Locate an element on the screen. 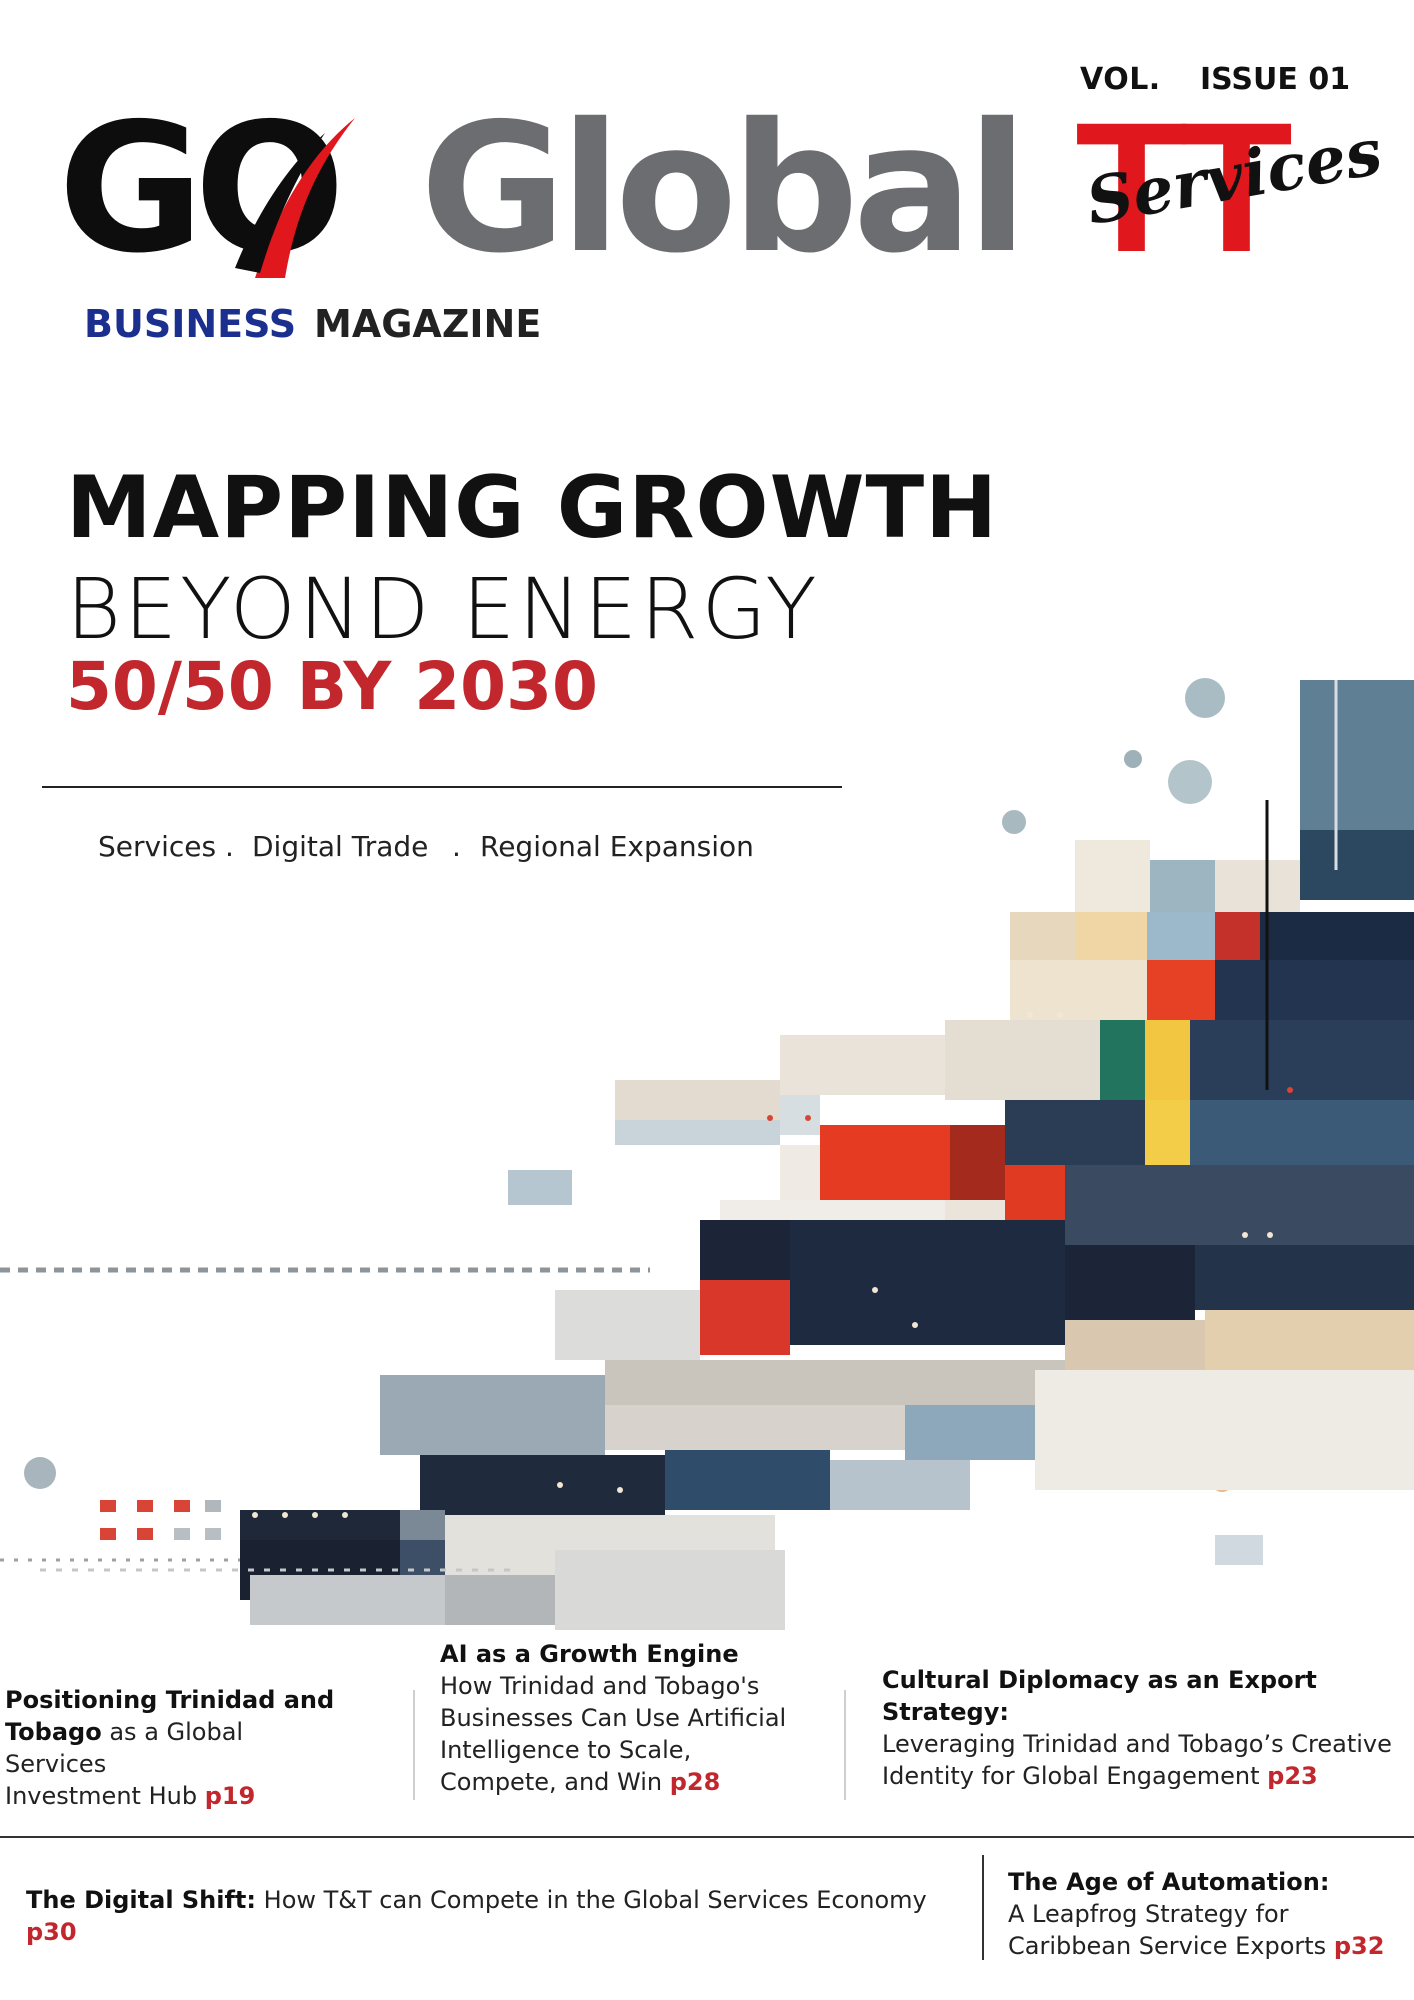 Image resolution: width=1414 pixels, height=2000 pixels. issue-label: ISSUE 01 is located at coordinates (1275, 79).